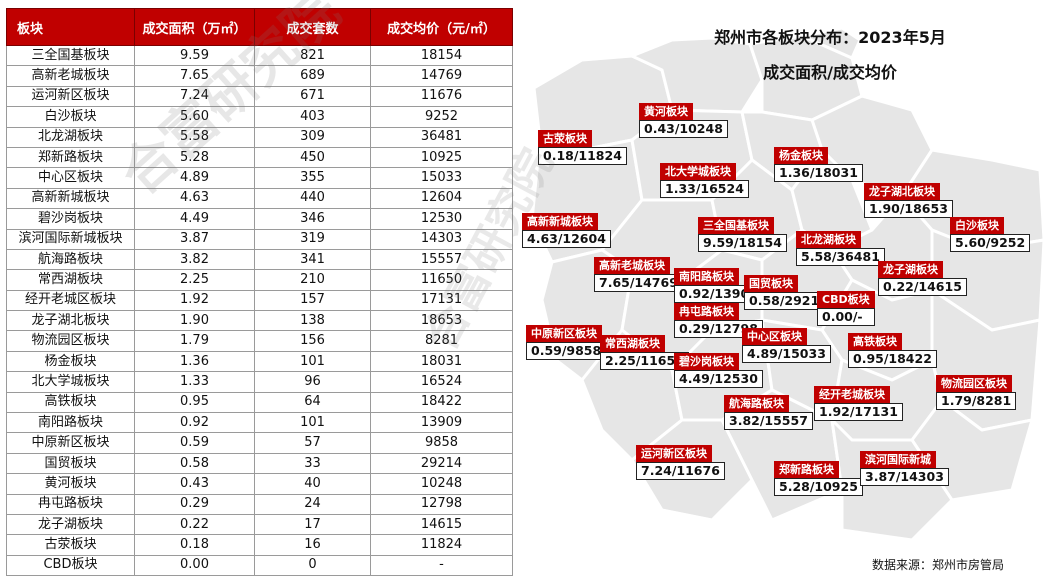 This screenshot has width=1046, height=580. Describe the element at coordinates (312, 198) in the screenshot. I see `cell-units: 440` at that location.